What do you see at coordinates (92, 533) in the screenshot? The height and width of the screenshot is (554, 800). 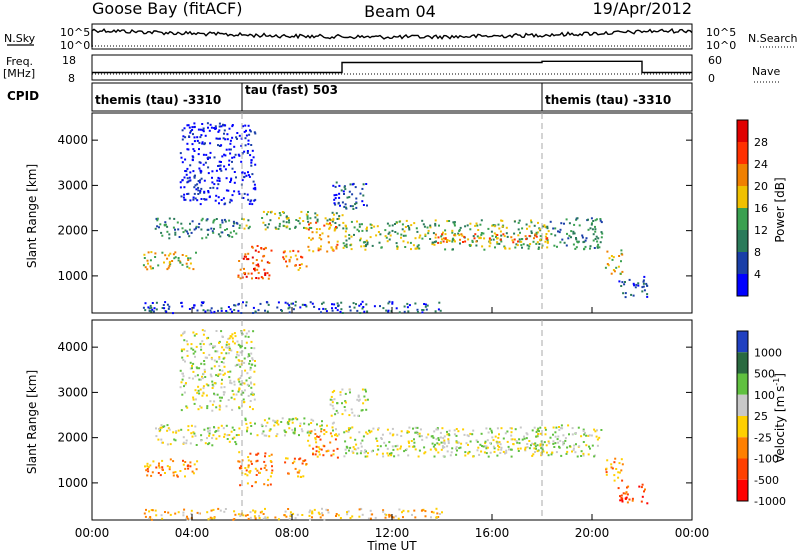 I see `x-tick-label: 00:00` at bounding box center [92, 533].